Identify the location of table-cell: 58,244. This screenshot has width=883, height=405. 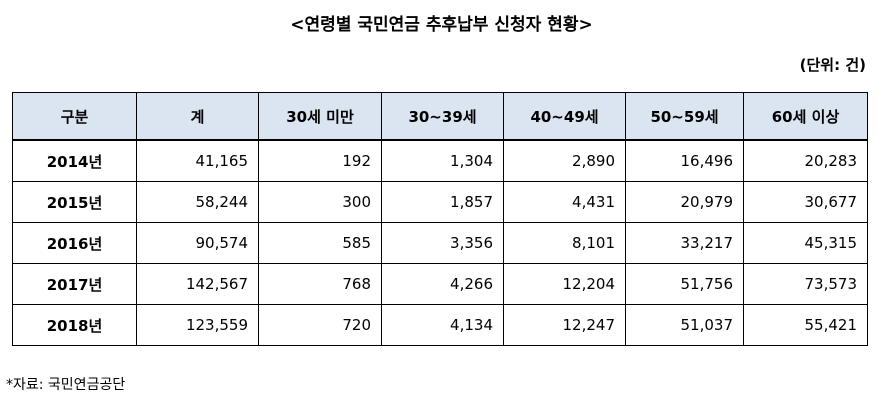
(197, 202).